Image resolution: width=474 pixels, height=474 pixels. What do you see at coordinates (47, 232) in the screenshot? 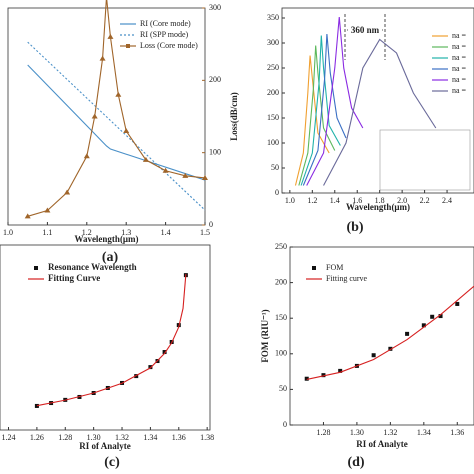
I see `x-tick-label: 1.1` at bounding box center [47, 232].